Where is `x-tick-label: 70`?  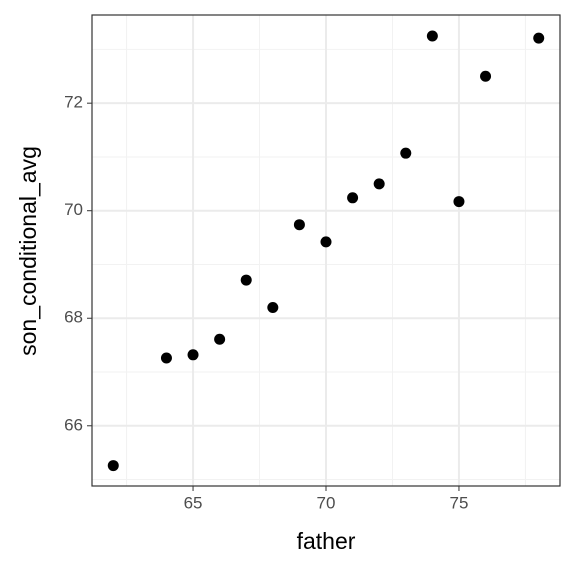
x-tick-label: 70 is located at coordinates (326, 502).